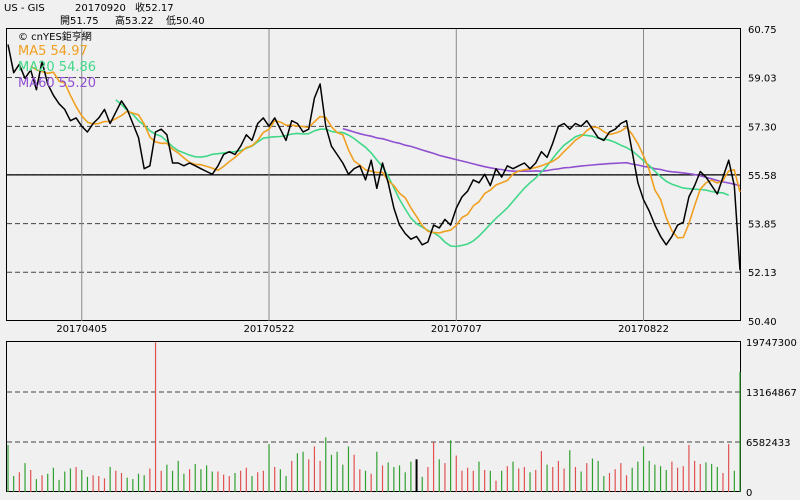 Image resolution: width=800 pixels, height=500 pixels. I want to click on header-open: 開51.75, so click(79, 21).